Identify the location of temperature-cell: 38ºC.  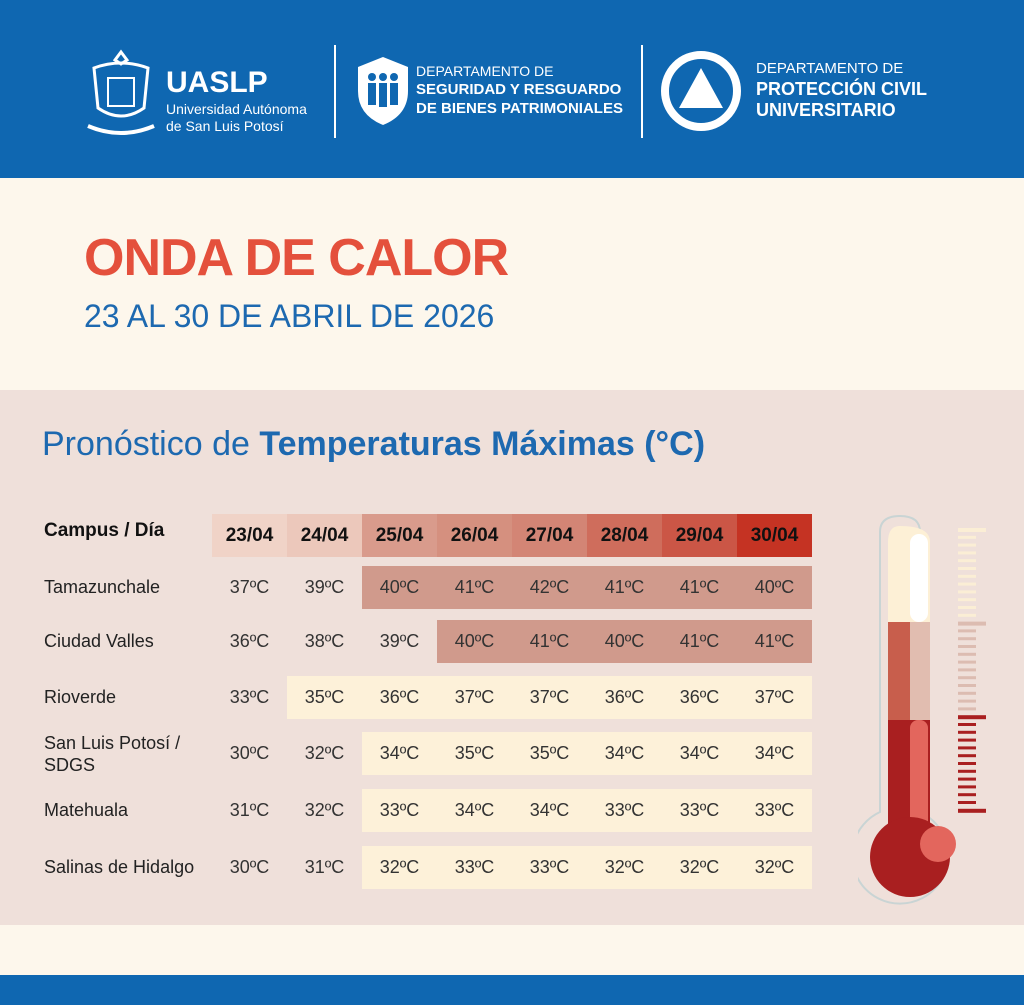
(324, 641).